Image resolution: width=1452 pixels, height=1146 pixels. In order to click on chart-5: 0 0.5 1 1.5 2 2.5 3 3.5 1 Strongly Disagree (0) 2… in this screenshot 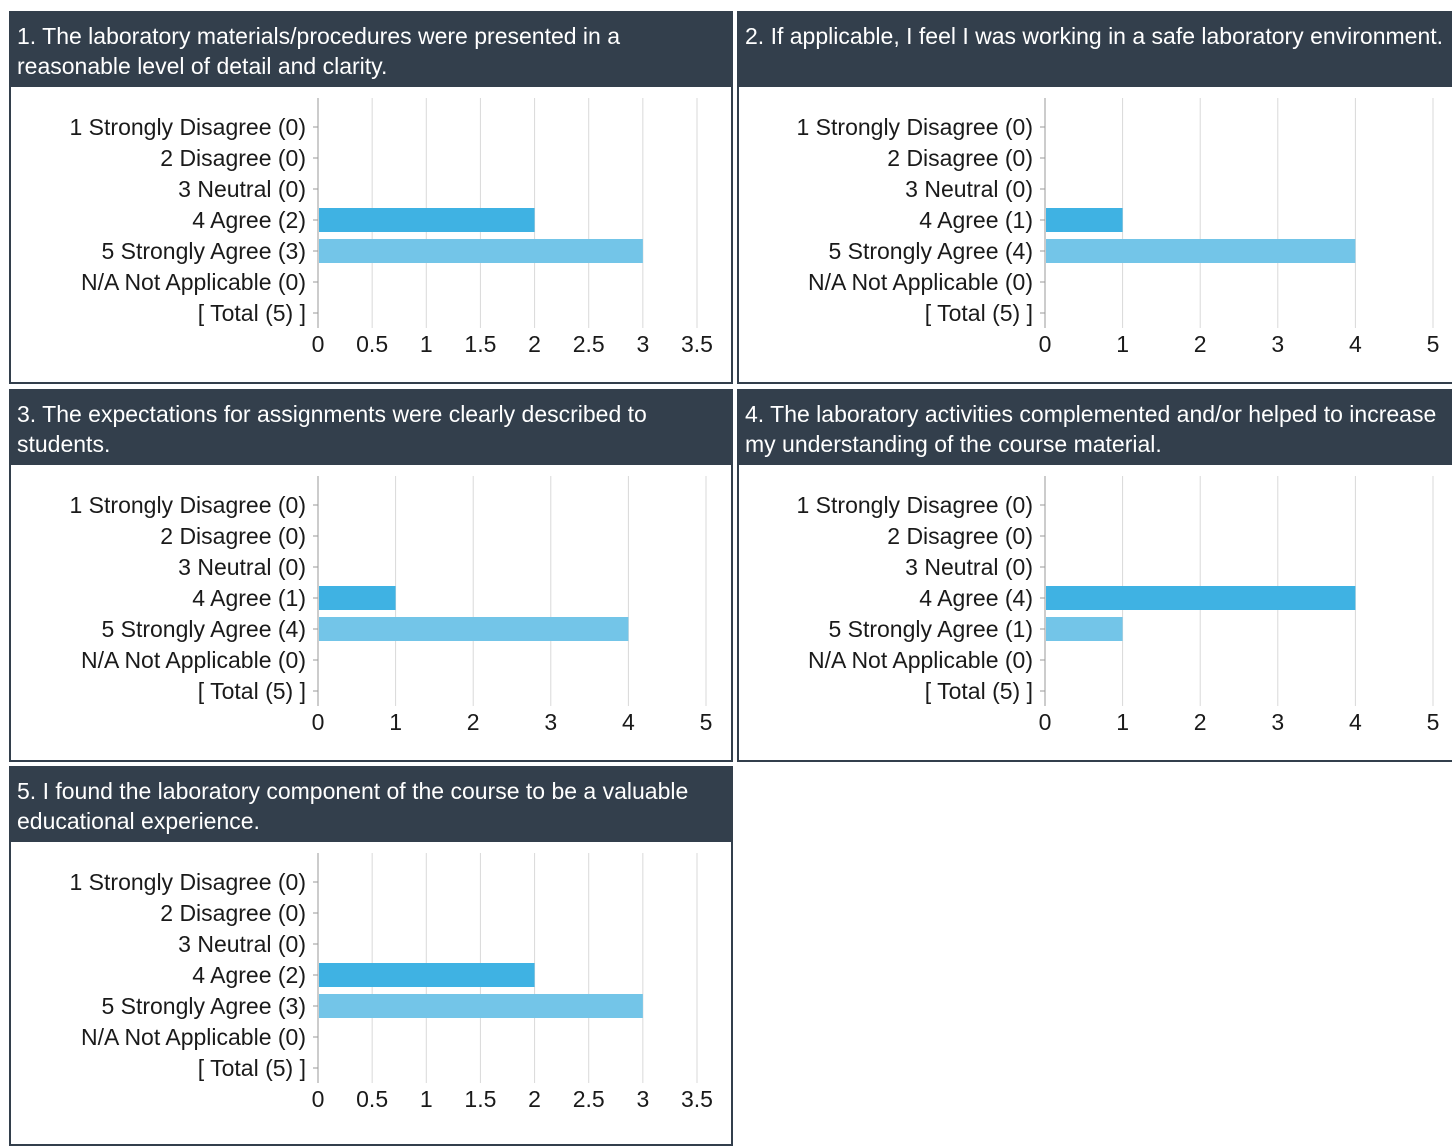, I will do `click(391, 982)`.